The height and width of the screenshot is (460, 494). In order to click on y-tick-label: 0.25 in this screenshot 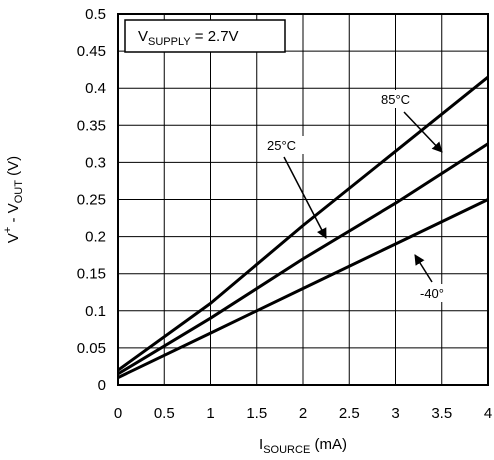, I will do `click(91, 200)`.